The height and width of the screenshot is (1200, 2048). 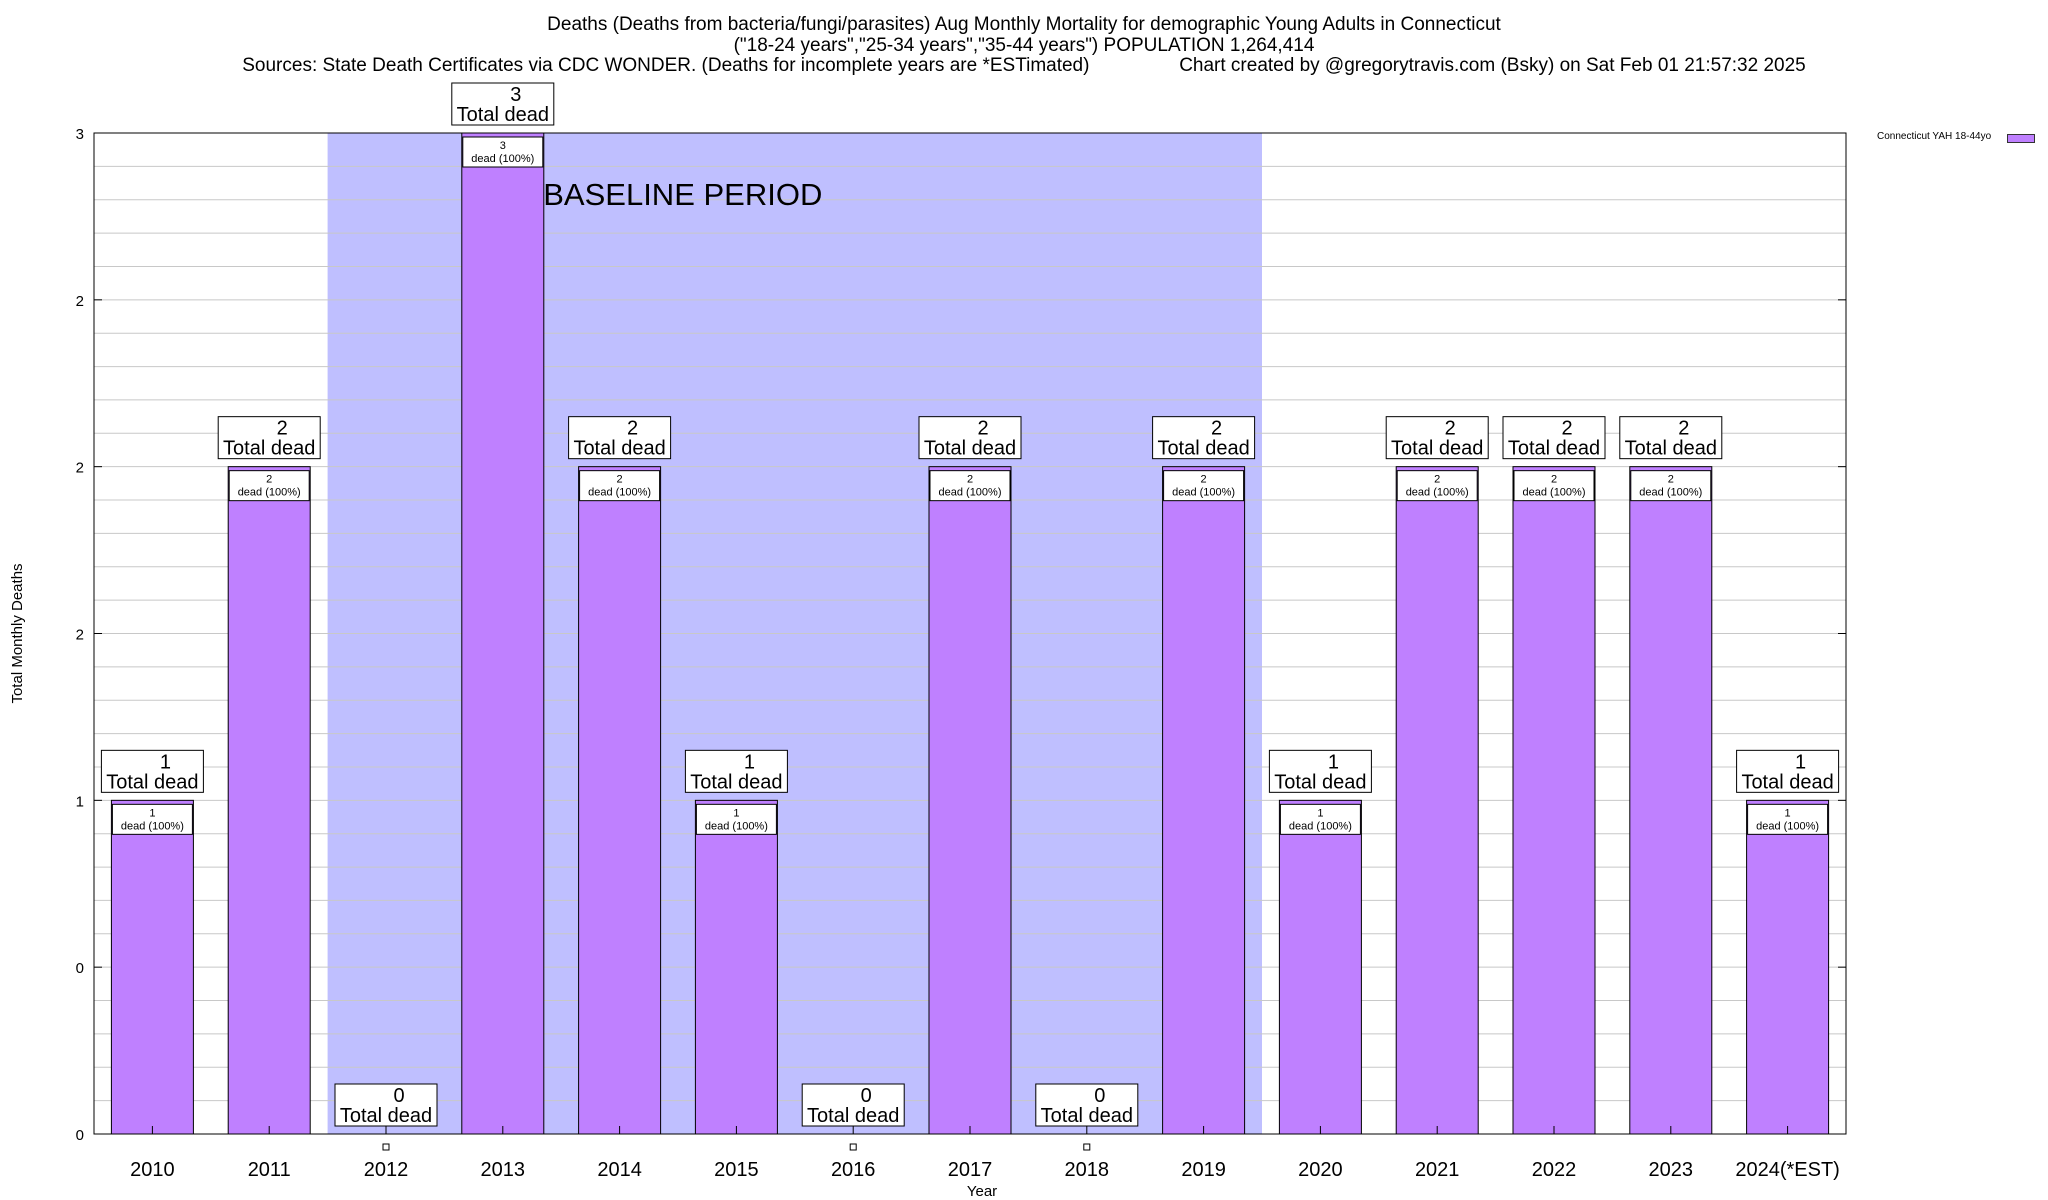 What do you see at coordinates (503, 1170) in the screenshot?
I see `x-tick-label: 2013` at bounding box center [503, 1170].